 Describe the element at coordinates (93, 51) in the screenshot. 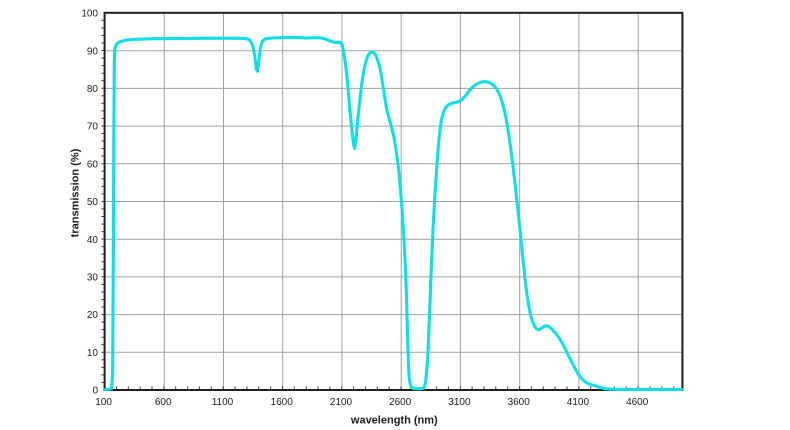

I see `svg-text: 90` at that location.